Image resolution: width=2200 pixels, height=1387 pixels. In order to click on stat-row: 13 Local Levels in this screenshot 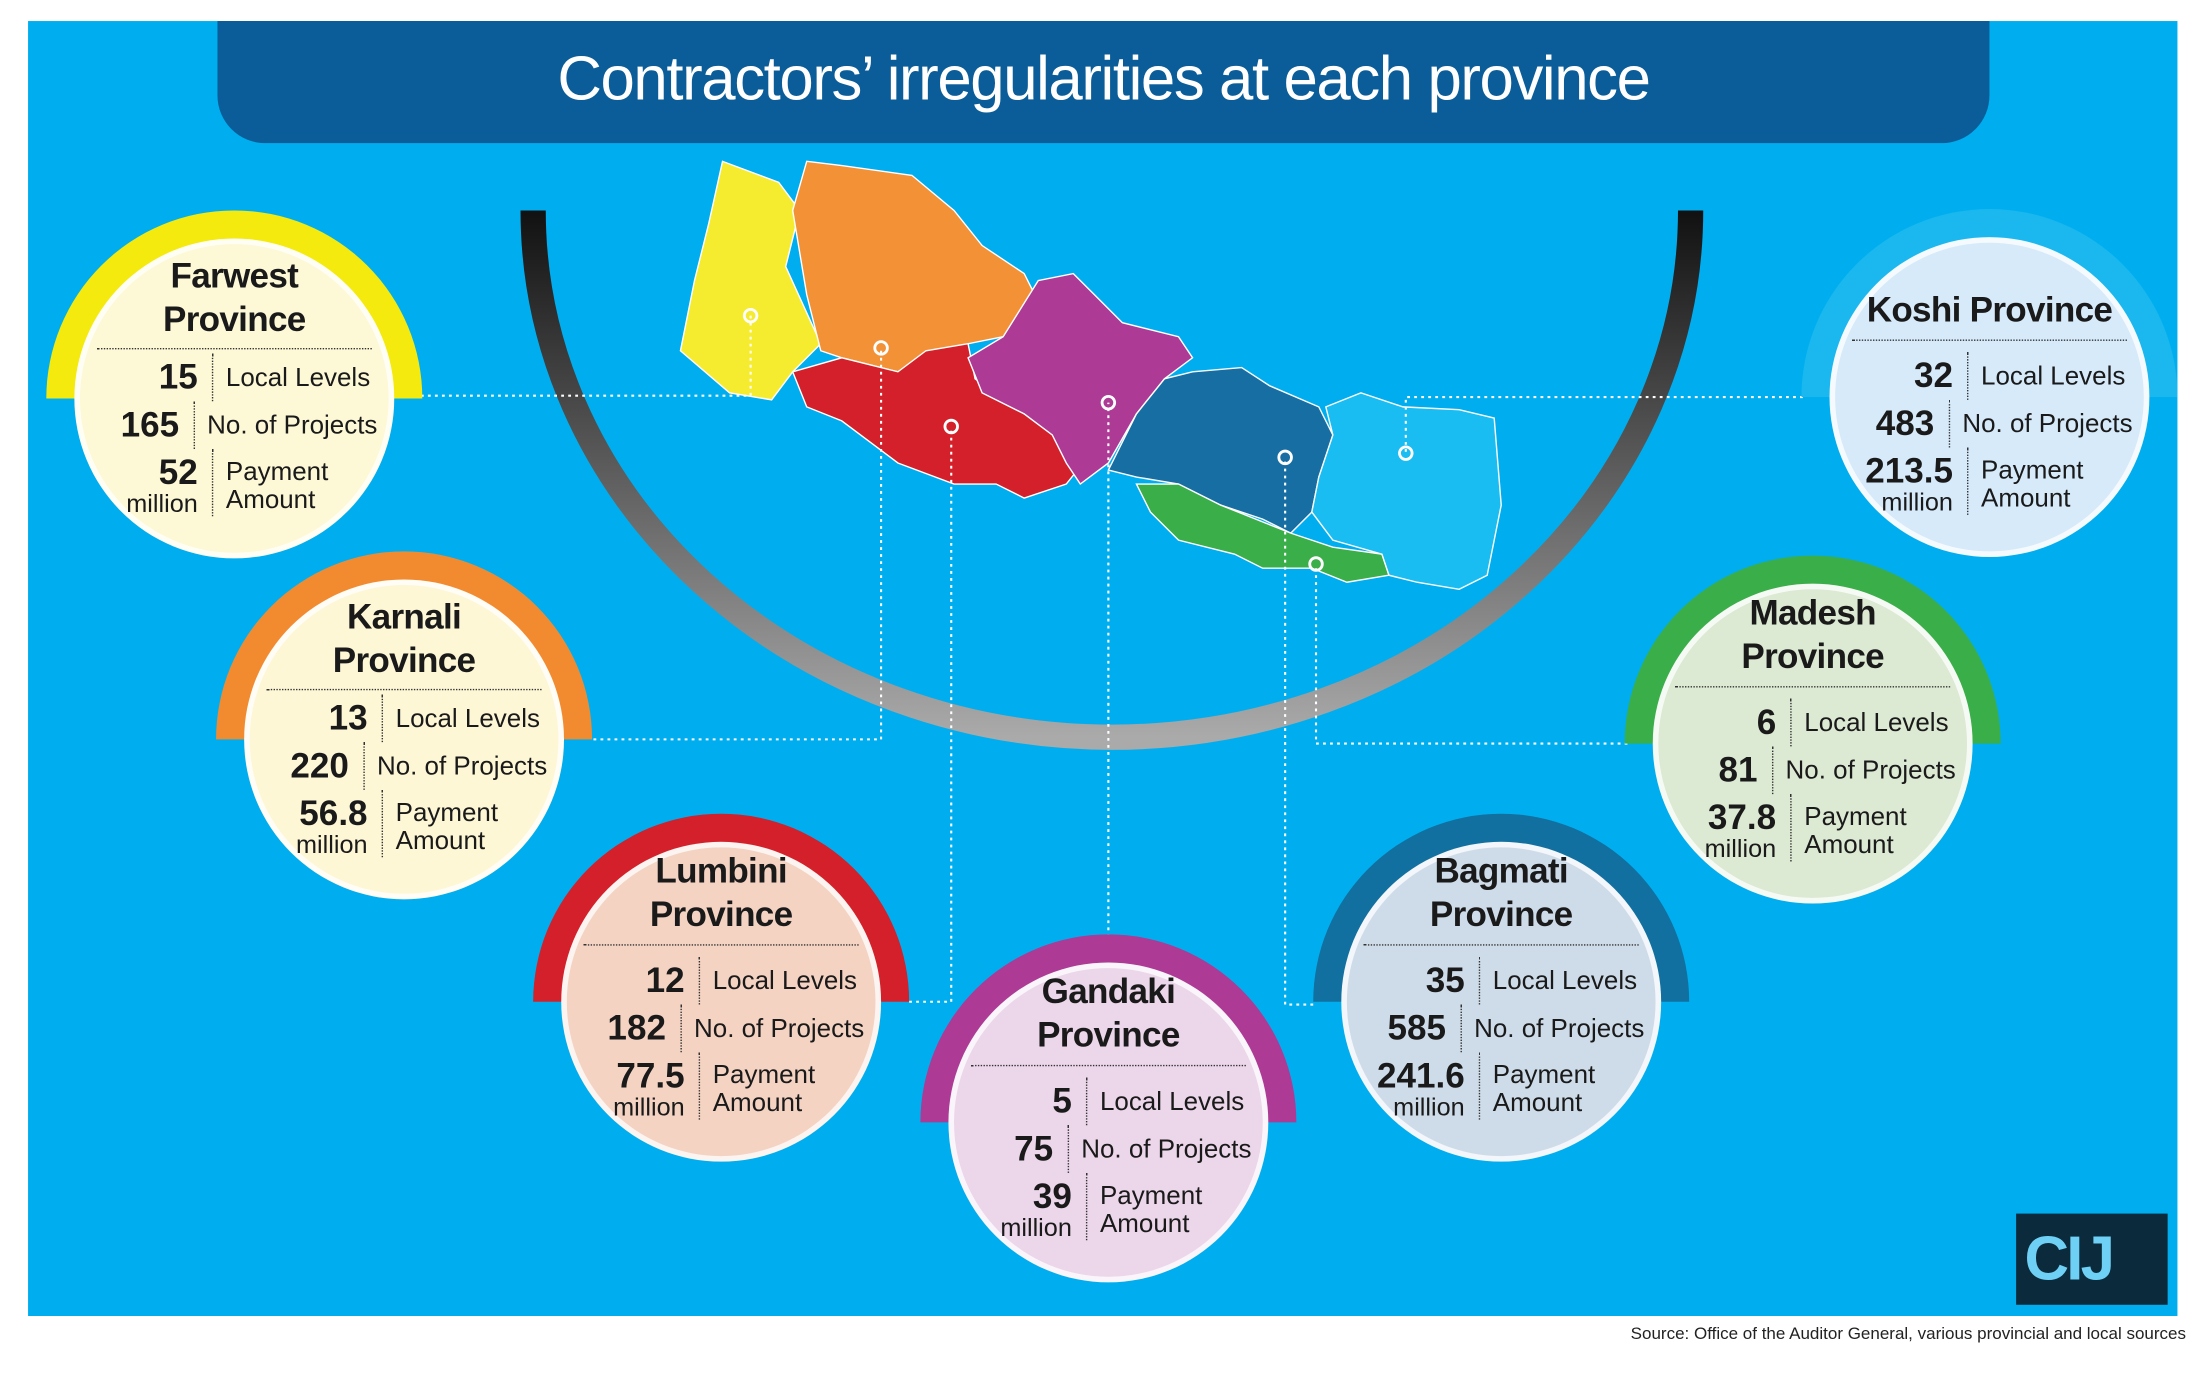, I will do `click(407, 718)`.